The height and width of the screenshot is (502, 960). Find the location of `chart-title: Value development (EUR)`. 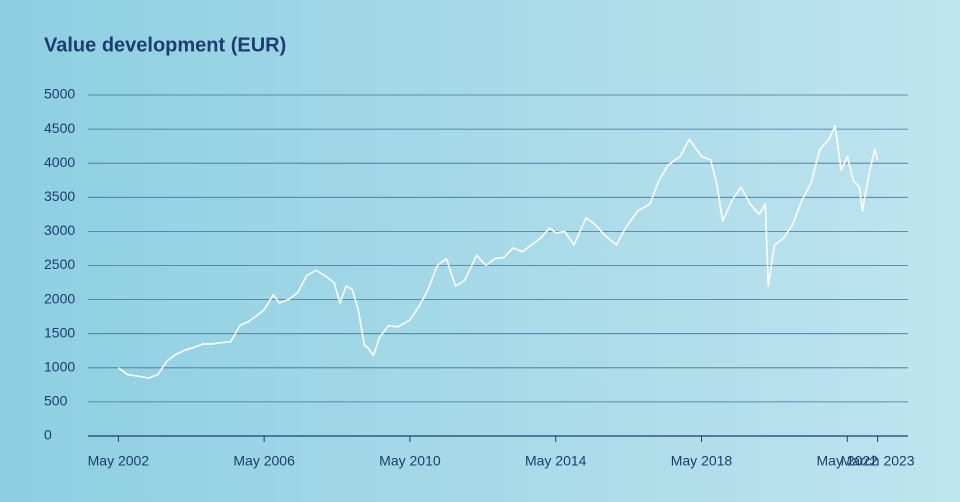

chart-title: Value development (EUR) is located at coordinates (165, 45).